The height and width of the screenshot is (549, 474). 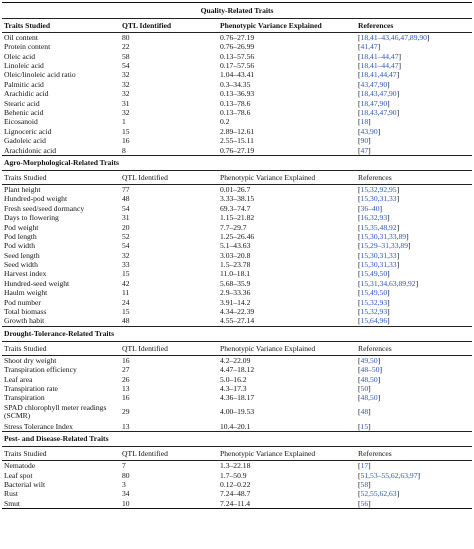 I want to click on table-row: Shoot dry weight 16 4.2–22.09 [49,50], so click(x=237, y=360).